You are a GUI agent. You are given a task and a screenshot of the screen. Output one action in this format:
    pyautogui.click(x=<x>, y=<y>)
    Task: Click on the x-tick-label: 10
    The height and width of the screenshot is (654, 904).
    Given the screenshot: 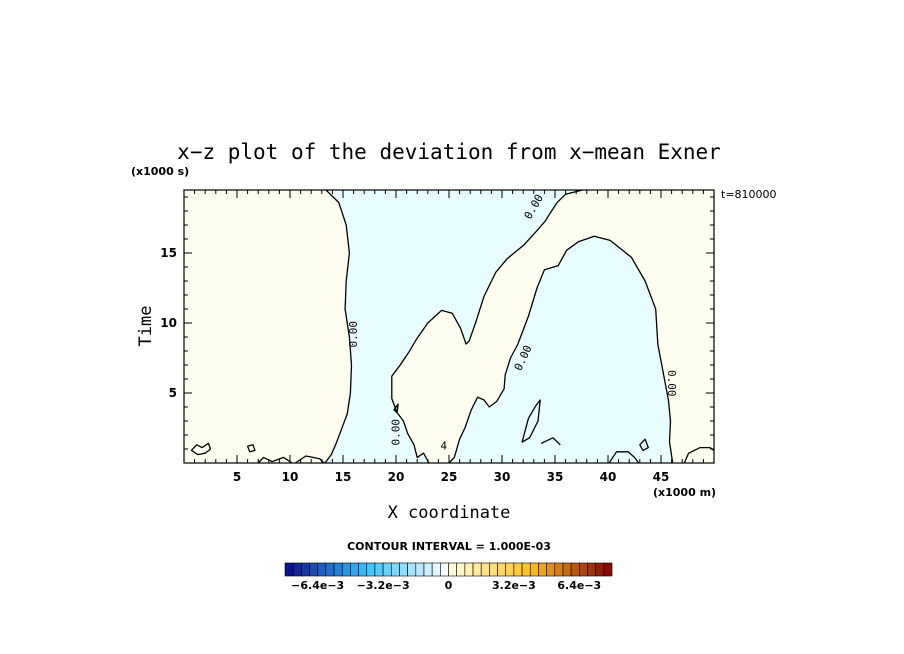 What is the action you would take?
    pyautogui.click(x=290, y=477)
    